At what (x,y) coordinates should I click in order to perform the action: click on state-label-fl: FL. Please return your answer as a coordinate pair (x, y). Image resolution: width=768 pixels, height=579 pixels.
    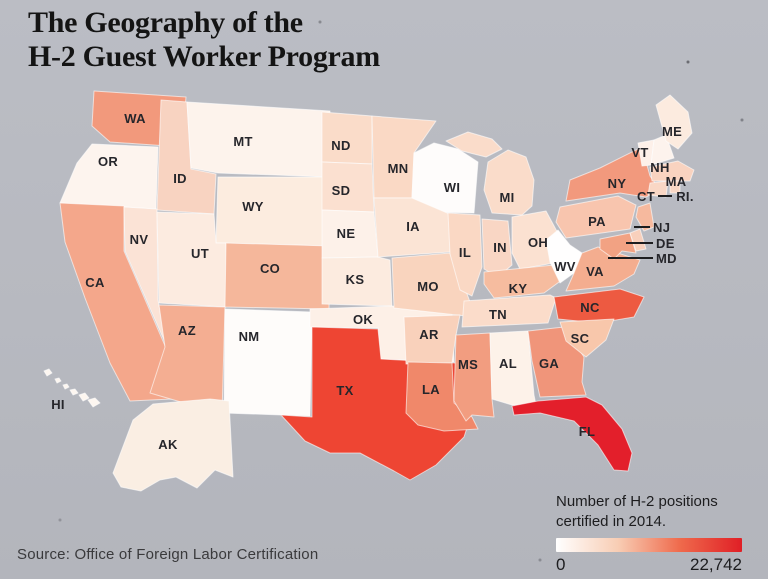
    Looking at the image, I should click on (587, 431).